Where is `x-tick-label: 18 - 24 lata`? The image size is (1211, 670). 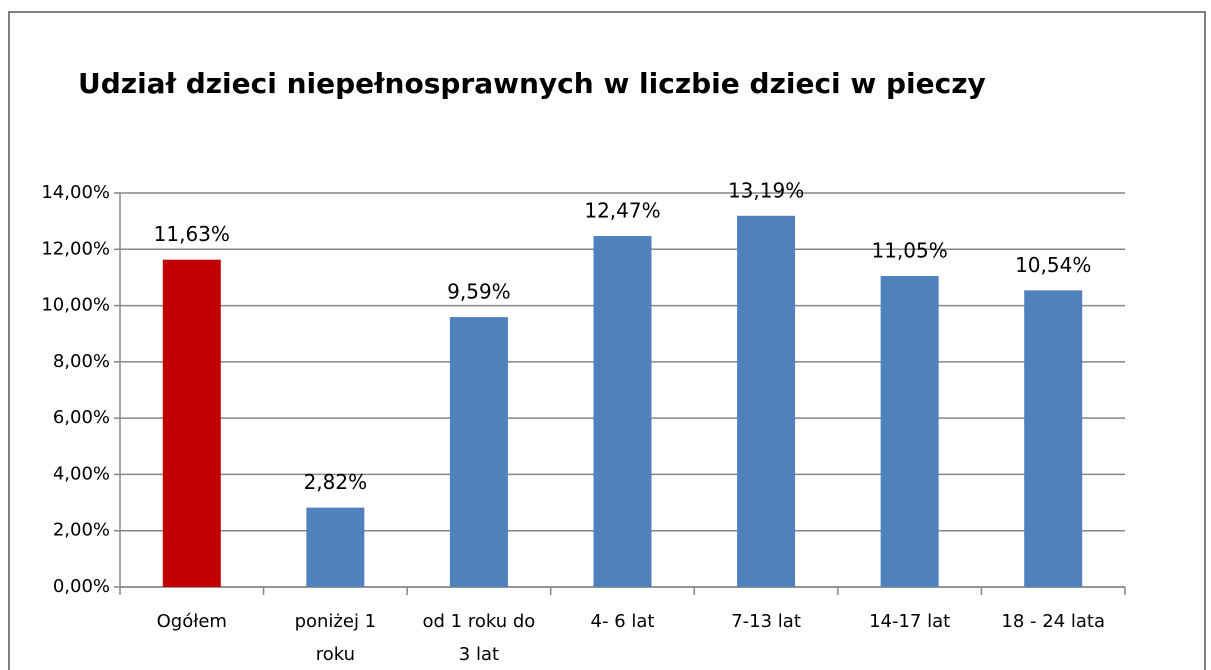 x-tick-label: 18 - 24 lata is located at coordinates (1053, 621).